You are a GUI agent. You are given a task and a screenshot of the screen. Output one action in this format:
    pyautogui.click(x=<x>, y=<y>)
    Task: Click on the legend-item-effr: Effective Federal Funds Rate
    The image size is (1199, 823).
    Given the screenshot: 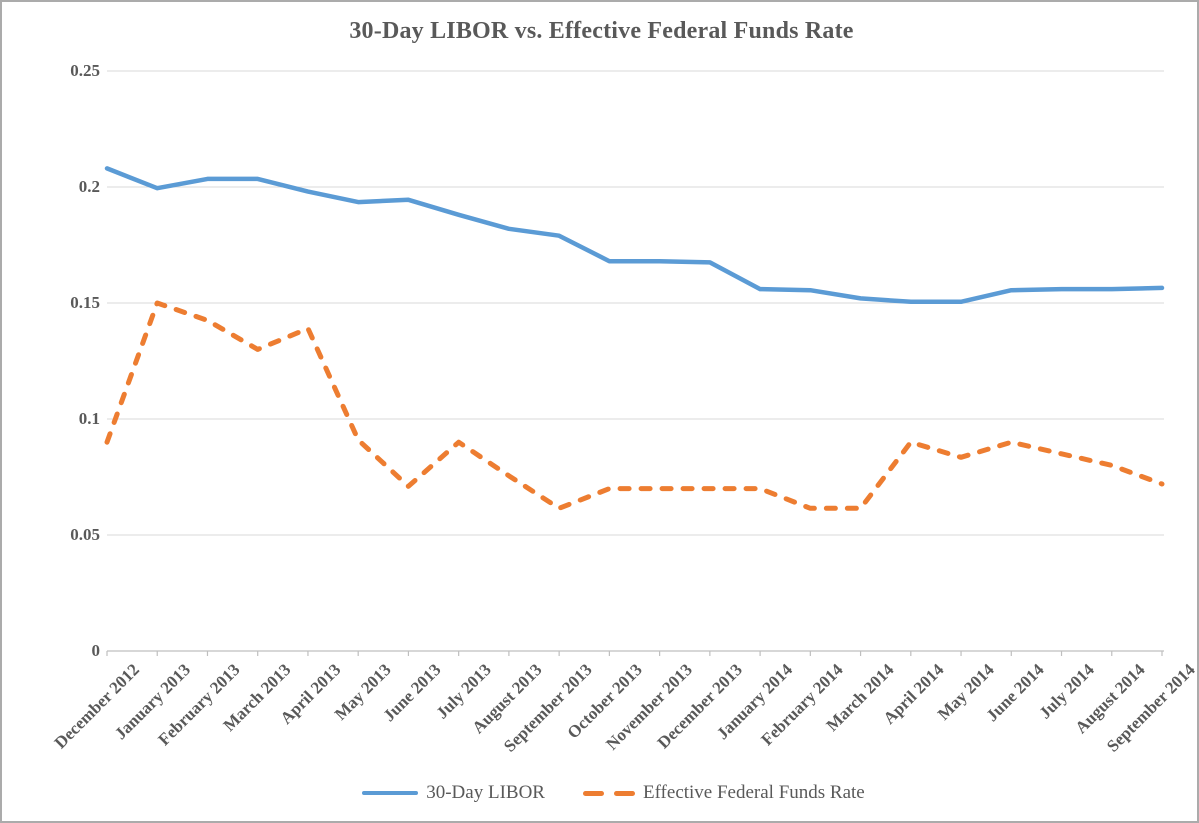 What is the action you would take?
    pyautogui.click(x=723, y=793)
    